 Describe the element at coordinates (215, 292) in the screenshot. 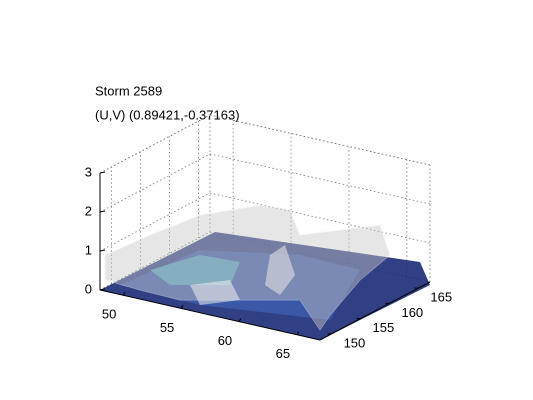

I see `isosurface-lobe` at that location.